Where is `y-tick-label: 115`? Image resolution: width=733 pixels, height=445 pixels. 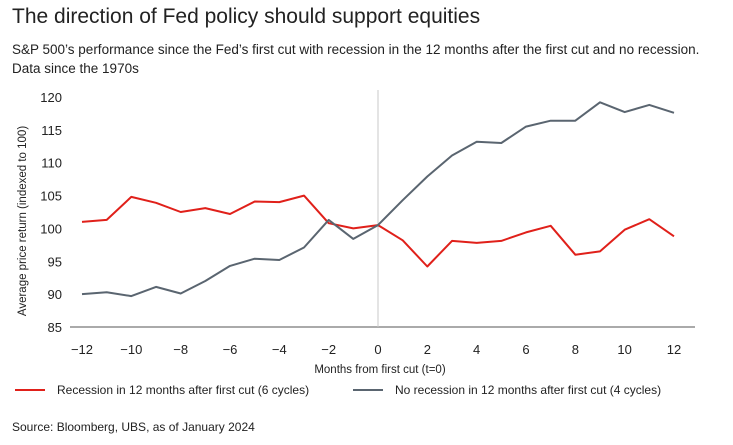 y-tick-label: 115 is located at coordinates (51, 130).